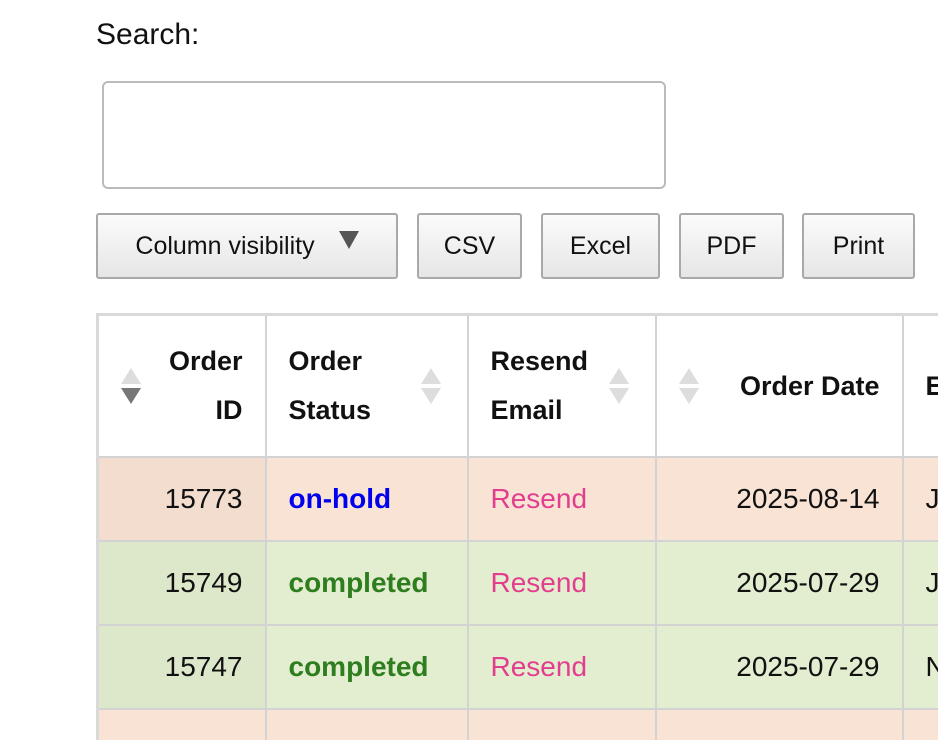  I want to click on order-id: 15747, so click(181, 667).